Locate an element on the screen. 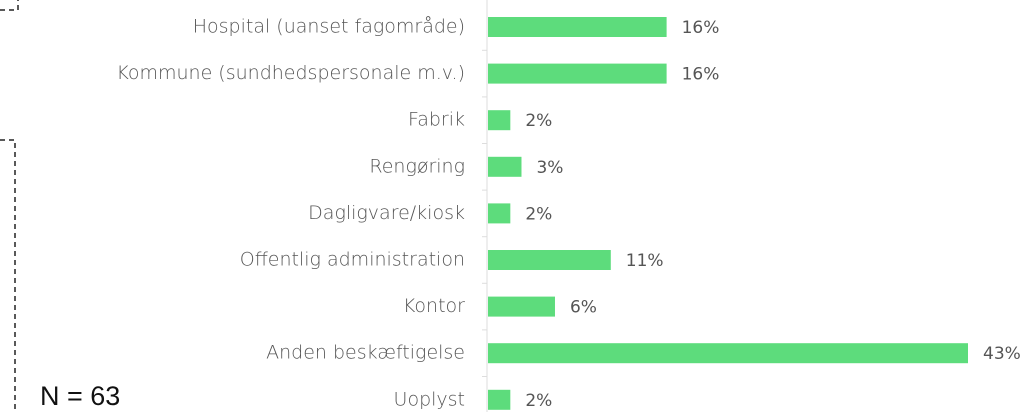 The height and width of the screenshot is (416, 1035). category-label: Hospital (uanset fagområde) is located at coordinates (329, 27).